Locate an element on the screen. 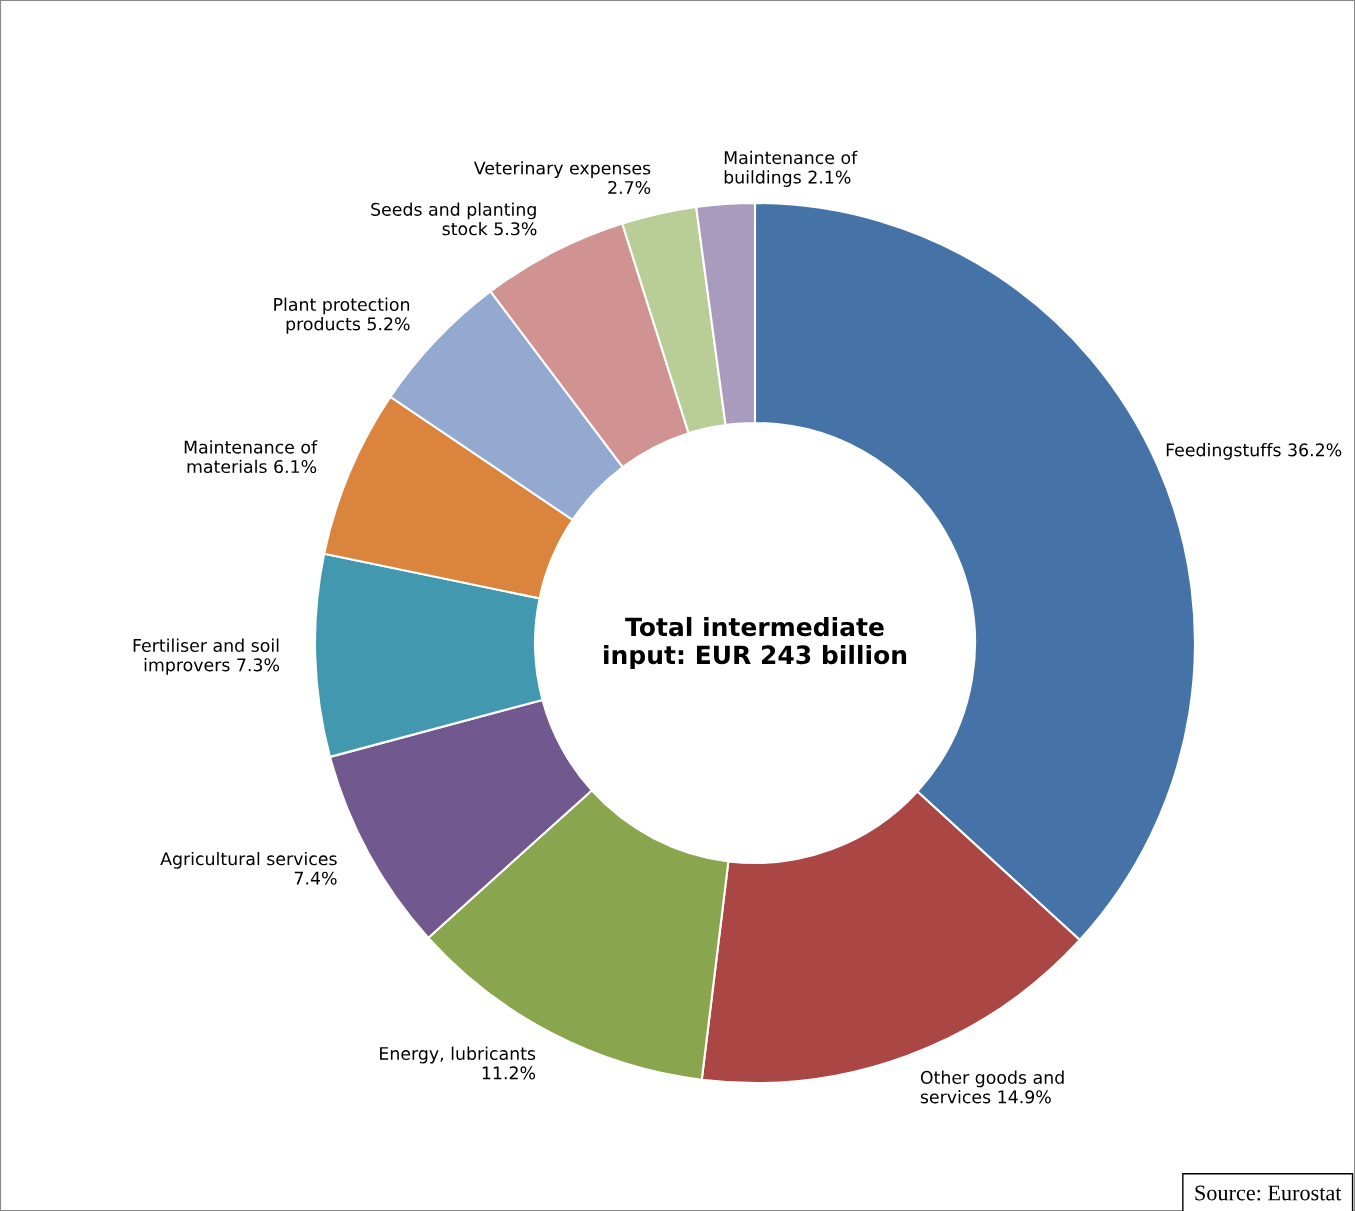 The image size is (1355, 1211). text: Total intermediate input: EUR 243 billion is located at coordinates (755, 643).